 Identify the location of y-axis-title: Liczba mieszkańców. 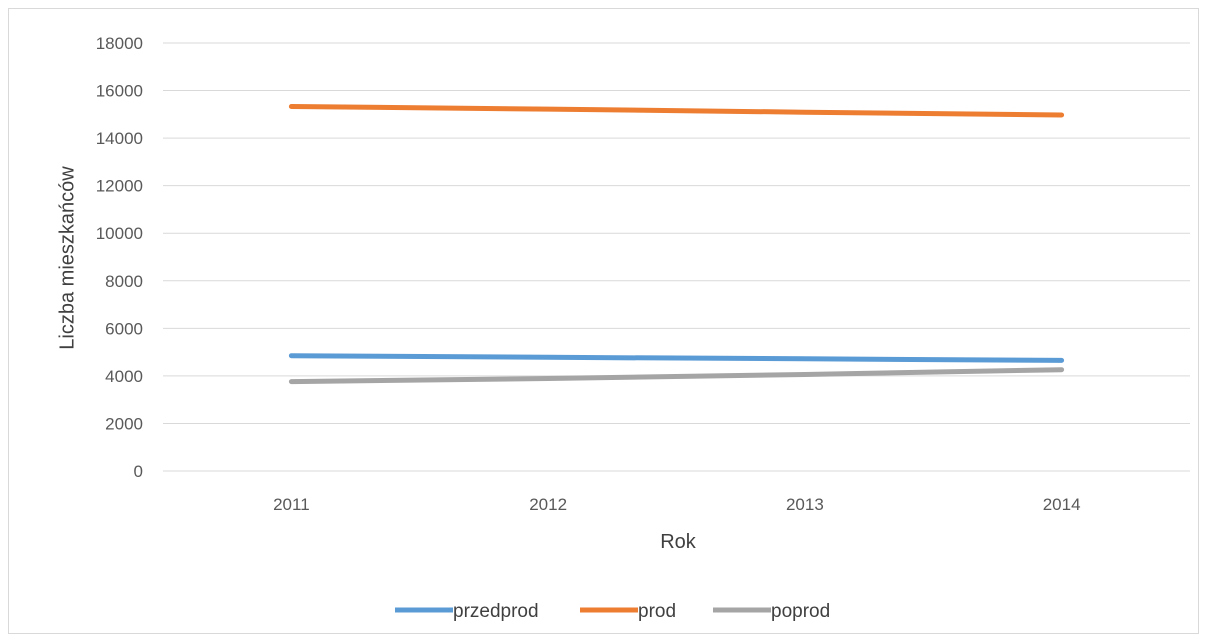
(67, 258).